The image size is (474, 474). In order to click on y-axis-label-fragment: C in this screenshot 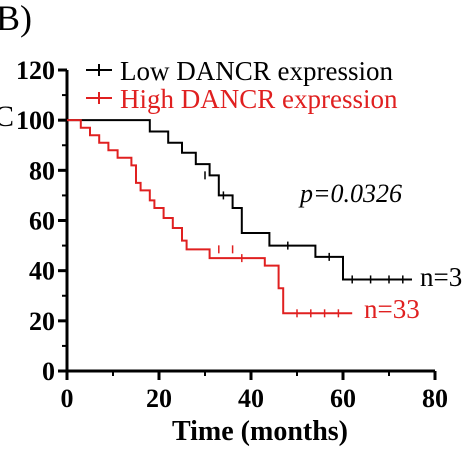, I will do `click(7, 116)`.